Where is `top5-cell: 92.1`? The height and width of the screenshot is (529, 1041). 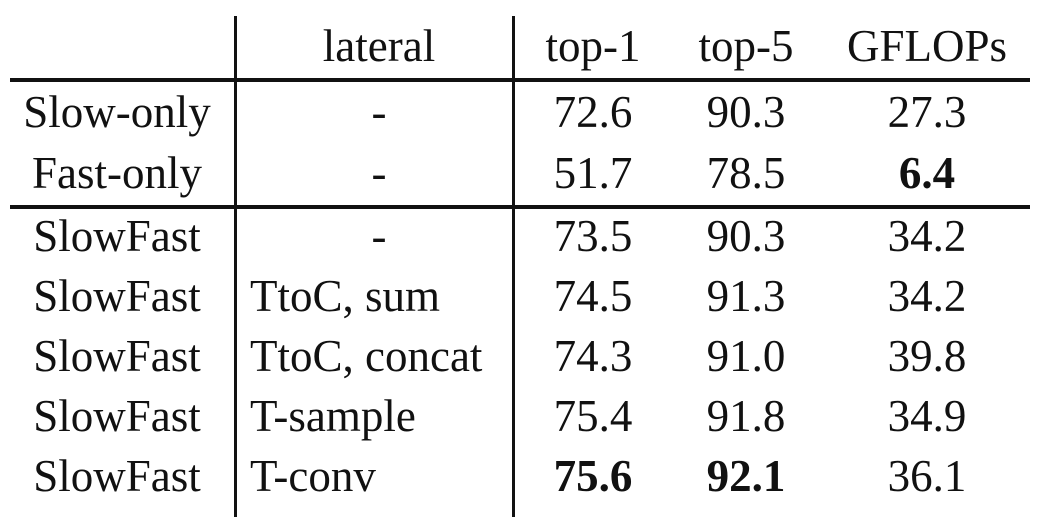
top5-cell: 92.1 is located at coordinates (746, 476).